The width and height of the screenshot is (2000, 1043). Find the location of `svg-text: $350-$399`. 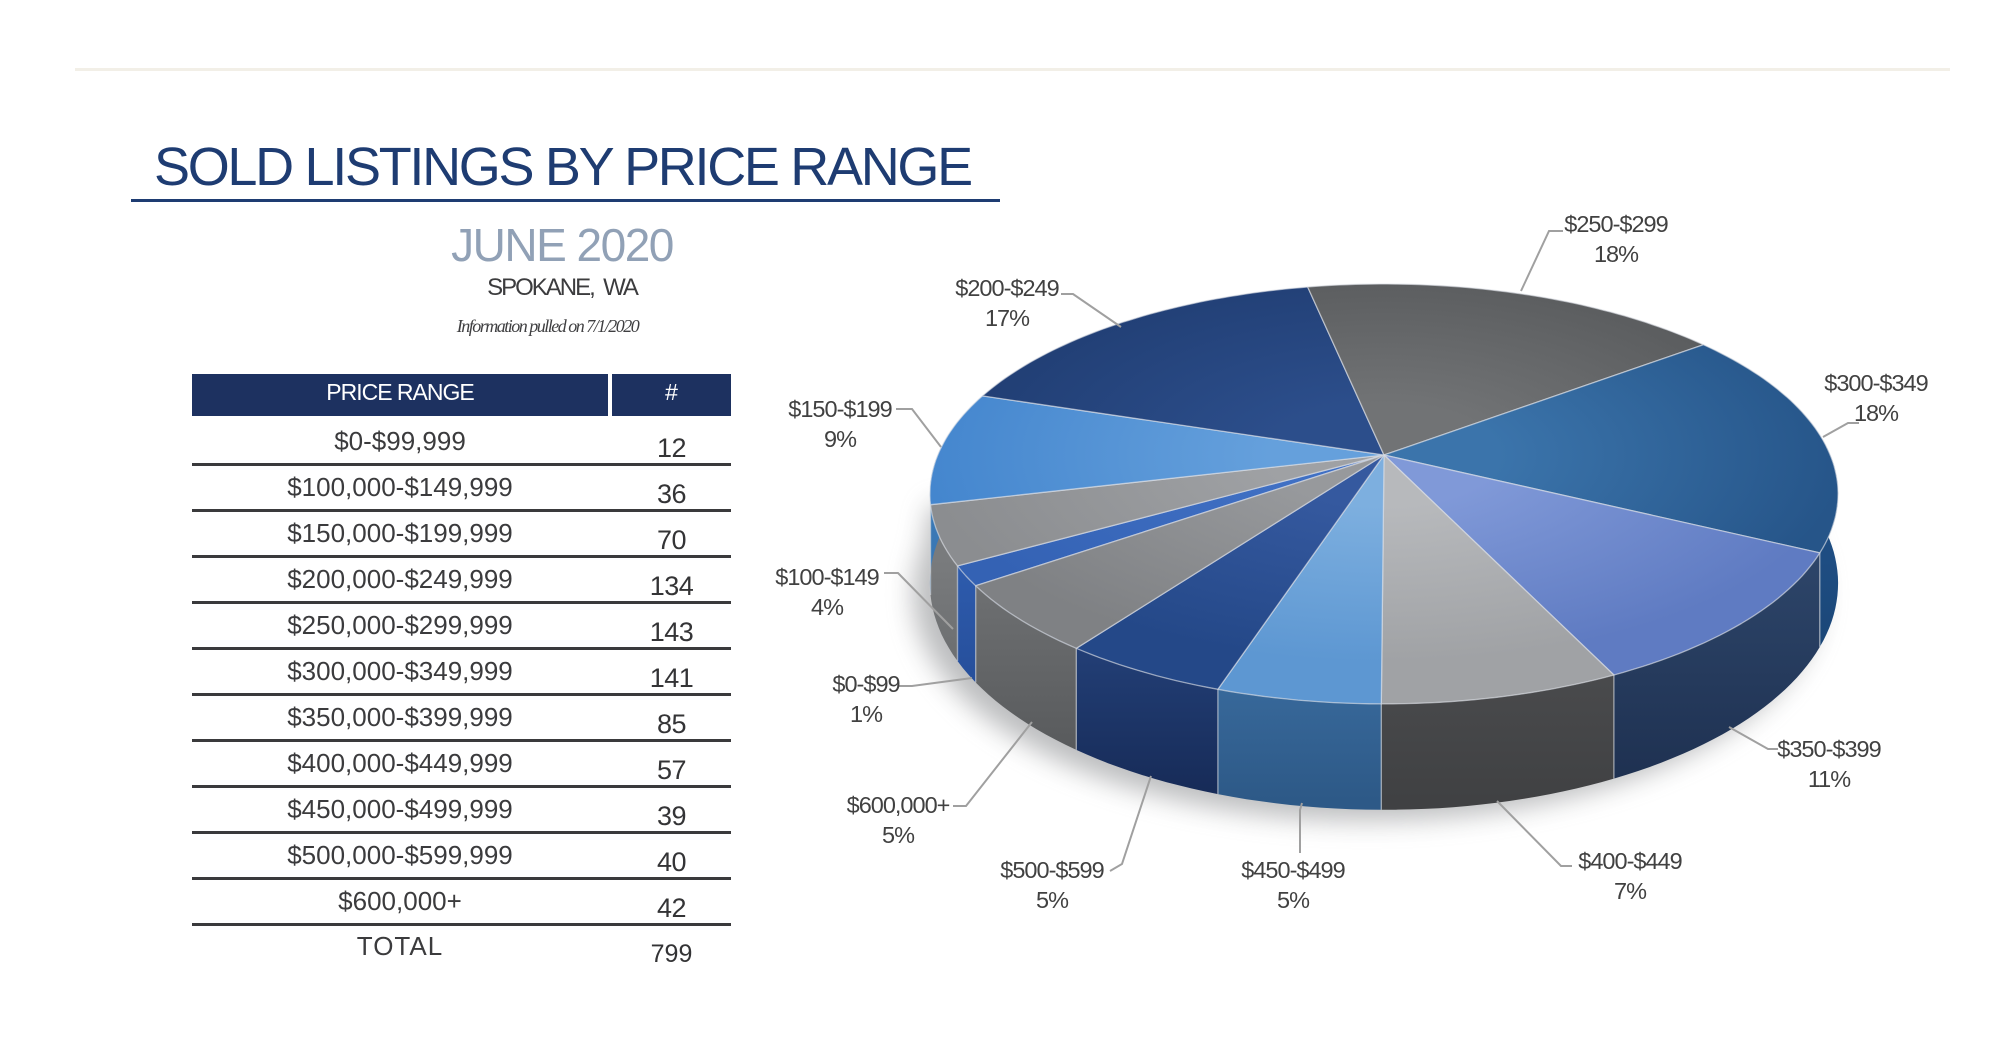

svg-text: $350-$399 is located at coordinates (1828, 749).